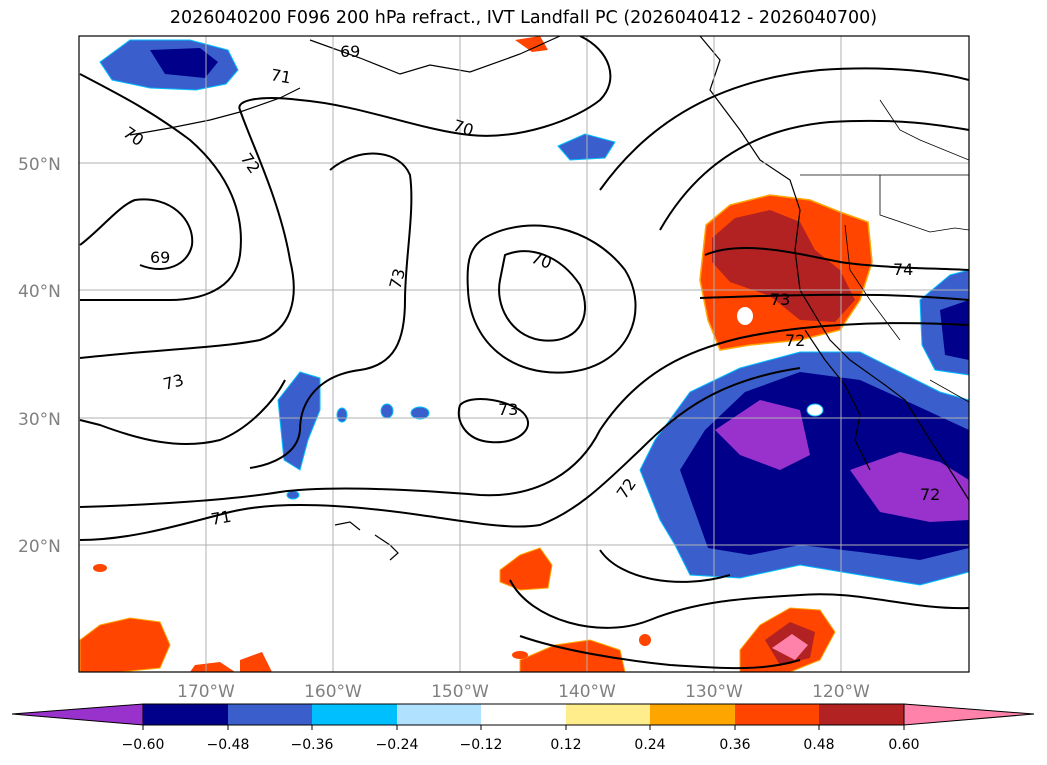 The width and height of the screenshot is (1047, 765). I want to click on lat-label-20n: 20°N, so click(39, 547).